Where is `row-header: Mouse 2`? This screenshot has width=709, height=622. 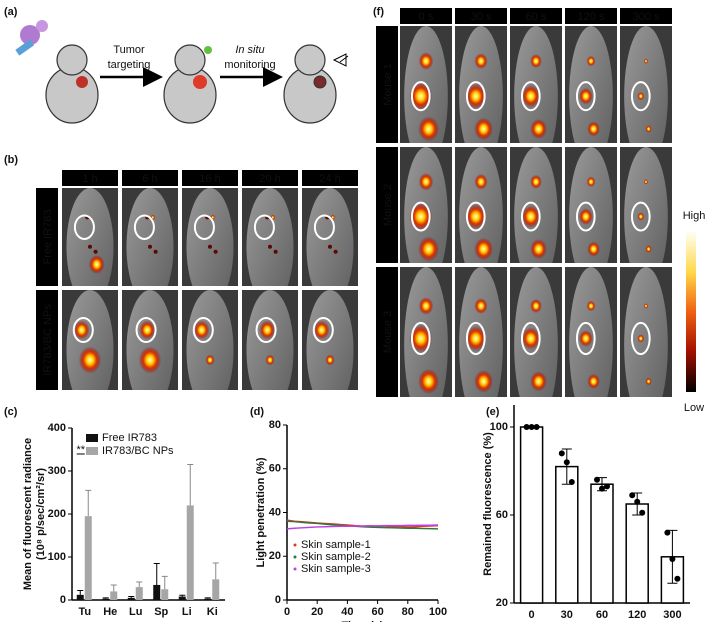
row-header: Mouse 2 is located at coordinates (388, 205).